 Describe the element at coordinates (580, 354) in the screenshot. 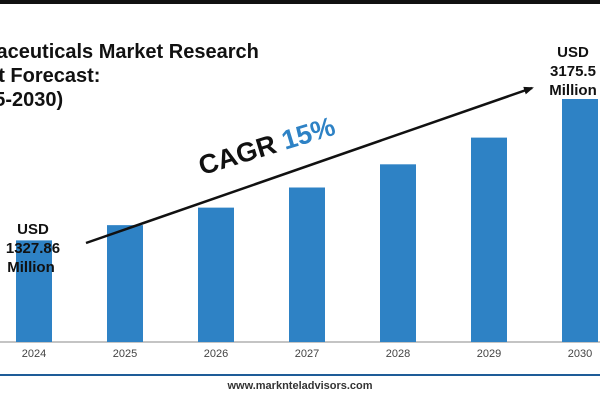

I see `x-tick-label-2030: 2030` at that location.